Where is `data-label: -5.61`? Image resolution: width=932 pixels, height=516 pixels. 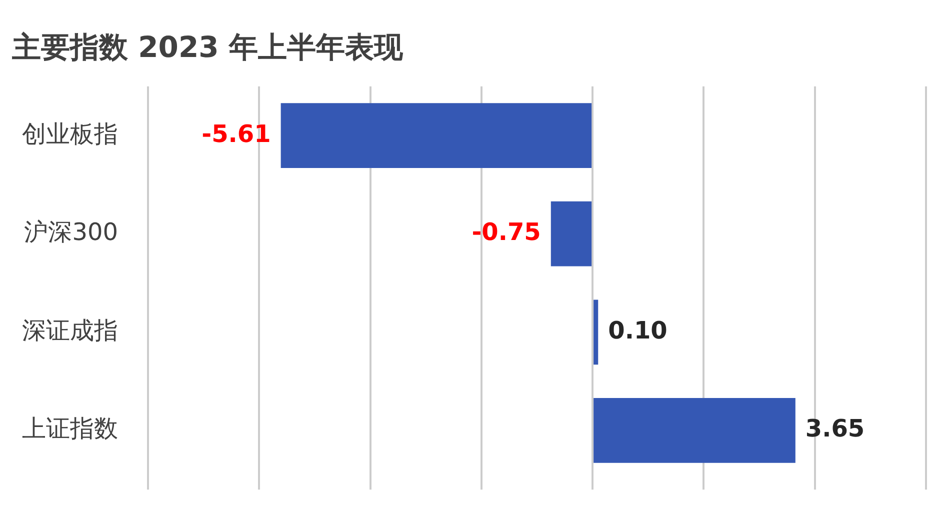
data-label: -5.61 is located at coordinates (236, 134).